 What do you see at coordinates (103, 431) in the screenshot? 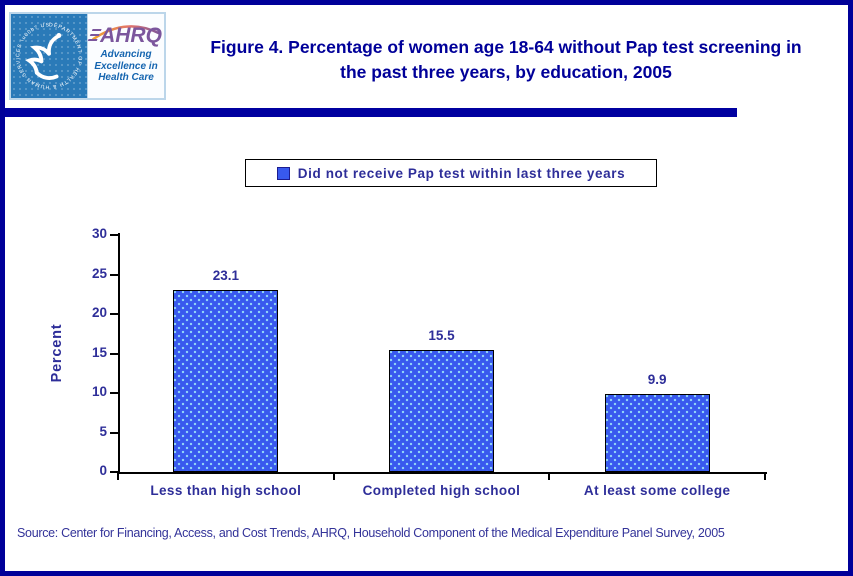
I see `y-tick-label: 5` at bounding box center [103, 431].